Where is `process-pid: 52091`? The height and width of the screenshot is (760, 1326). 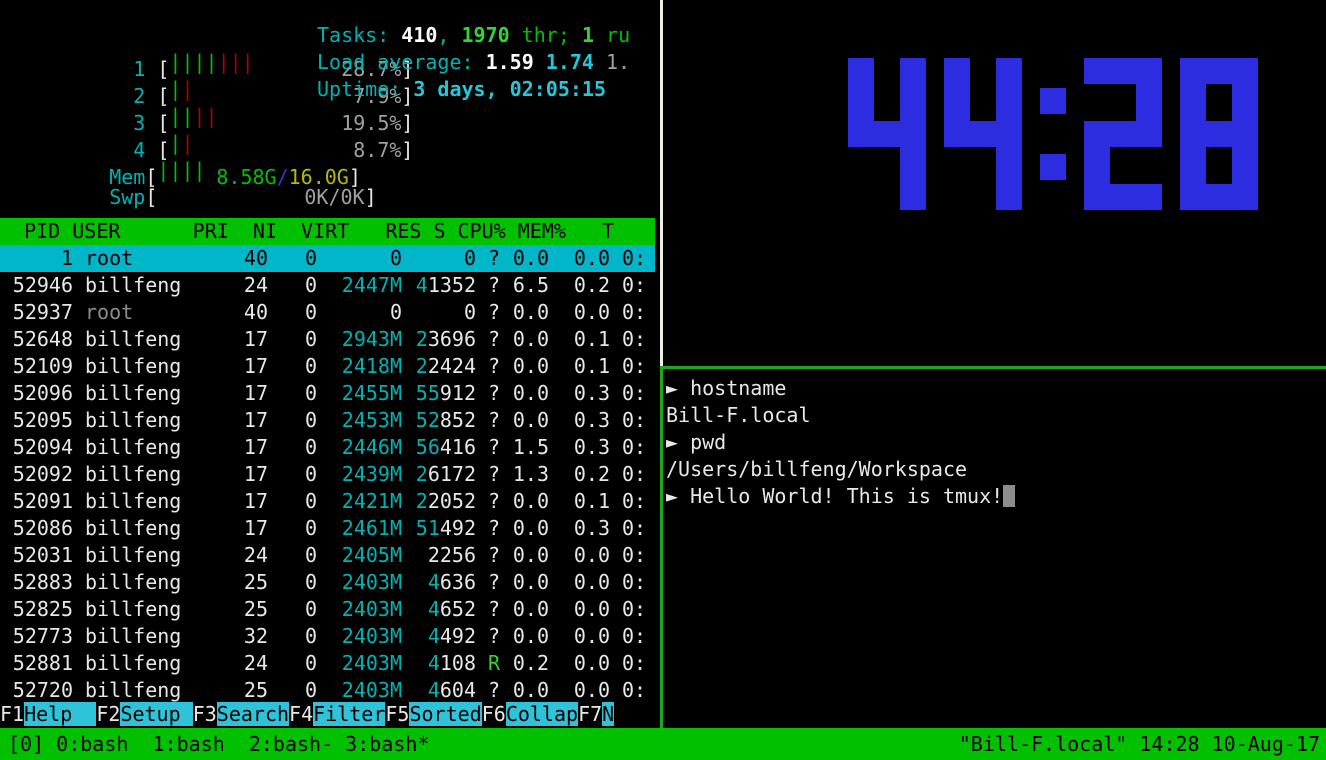 process-pid: 52091 is located at coordinates (42, 501).